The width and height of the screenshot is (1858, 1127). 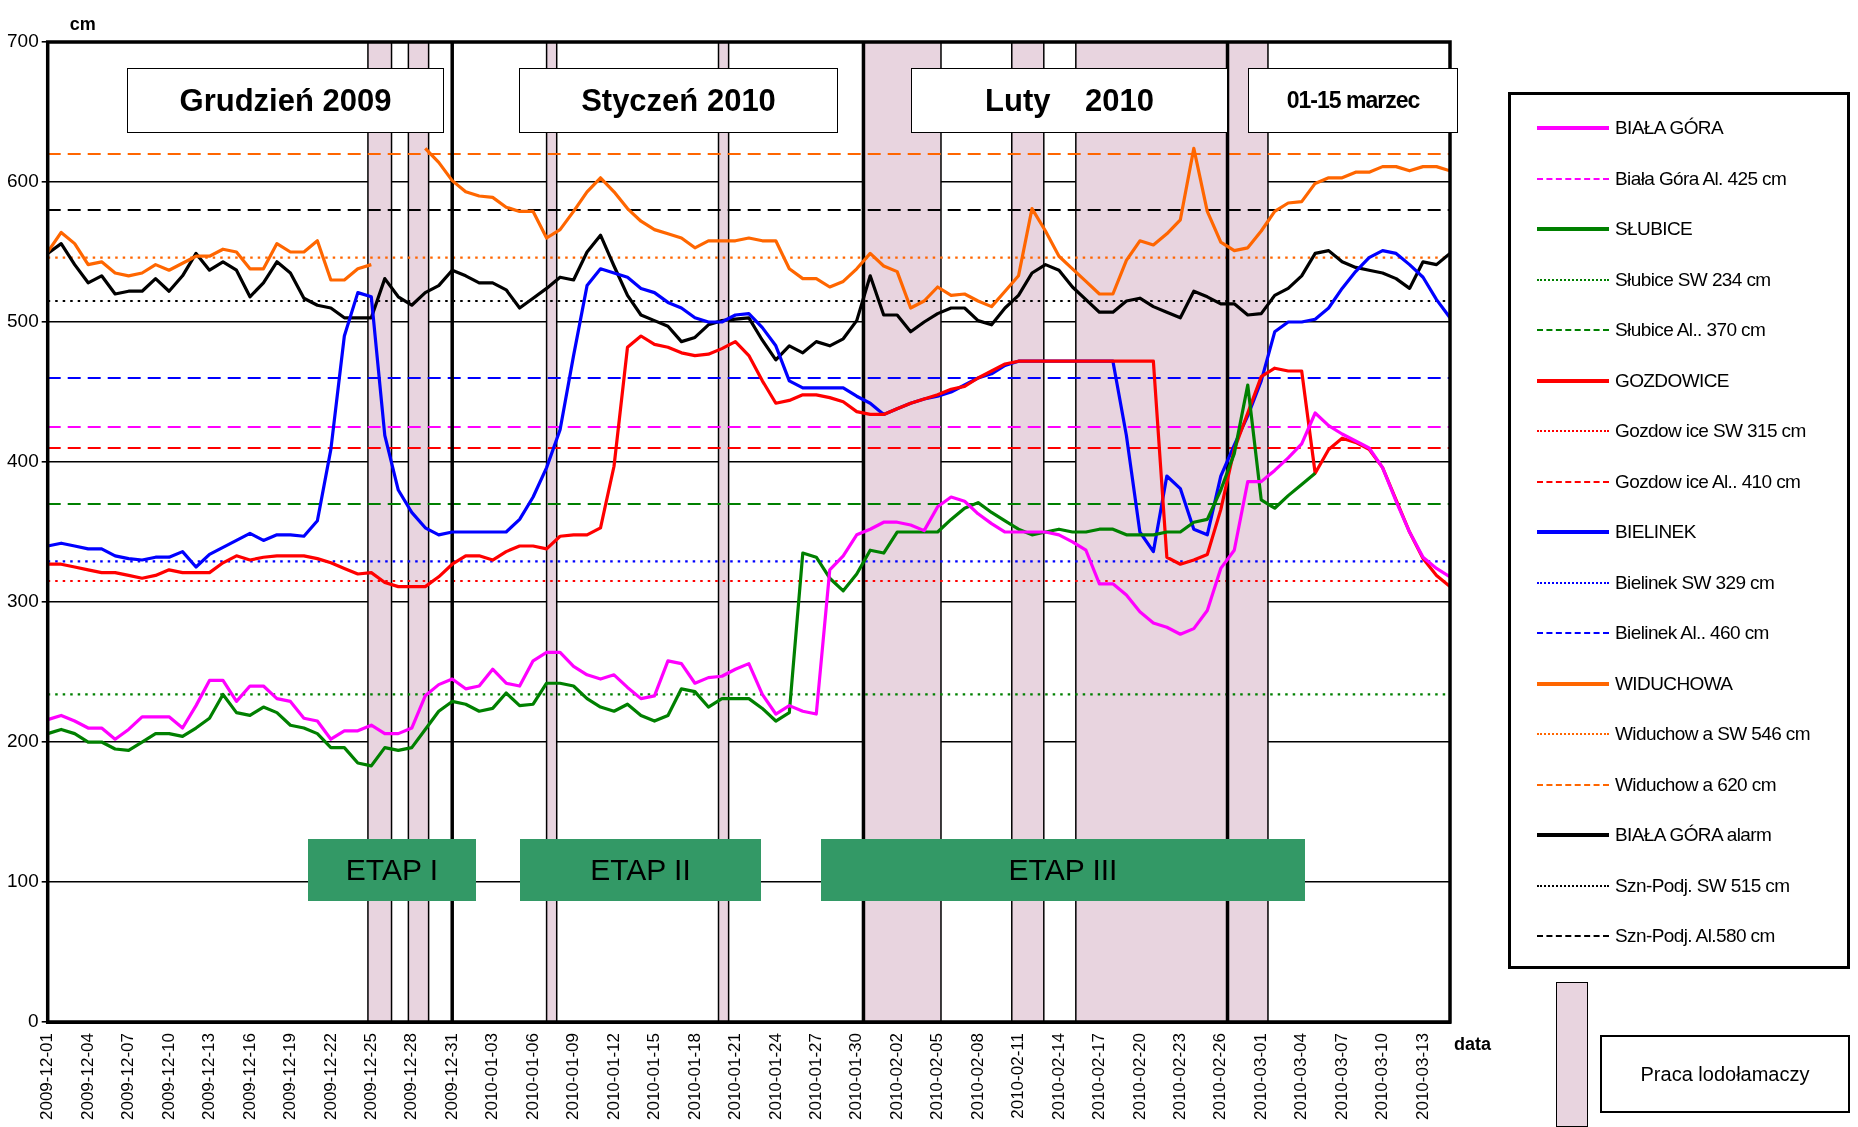 What do you see at coordinates (1672, 380) in the screenshot?
I see `legend-label: GOZDOWICE` at bounding box center [1672, 380].